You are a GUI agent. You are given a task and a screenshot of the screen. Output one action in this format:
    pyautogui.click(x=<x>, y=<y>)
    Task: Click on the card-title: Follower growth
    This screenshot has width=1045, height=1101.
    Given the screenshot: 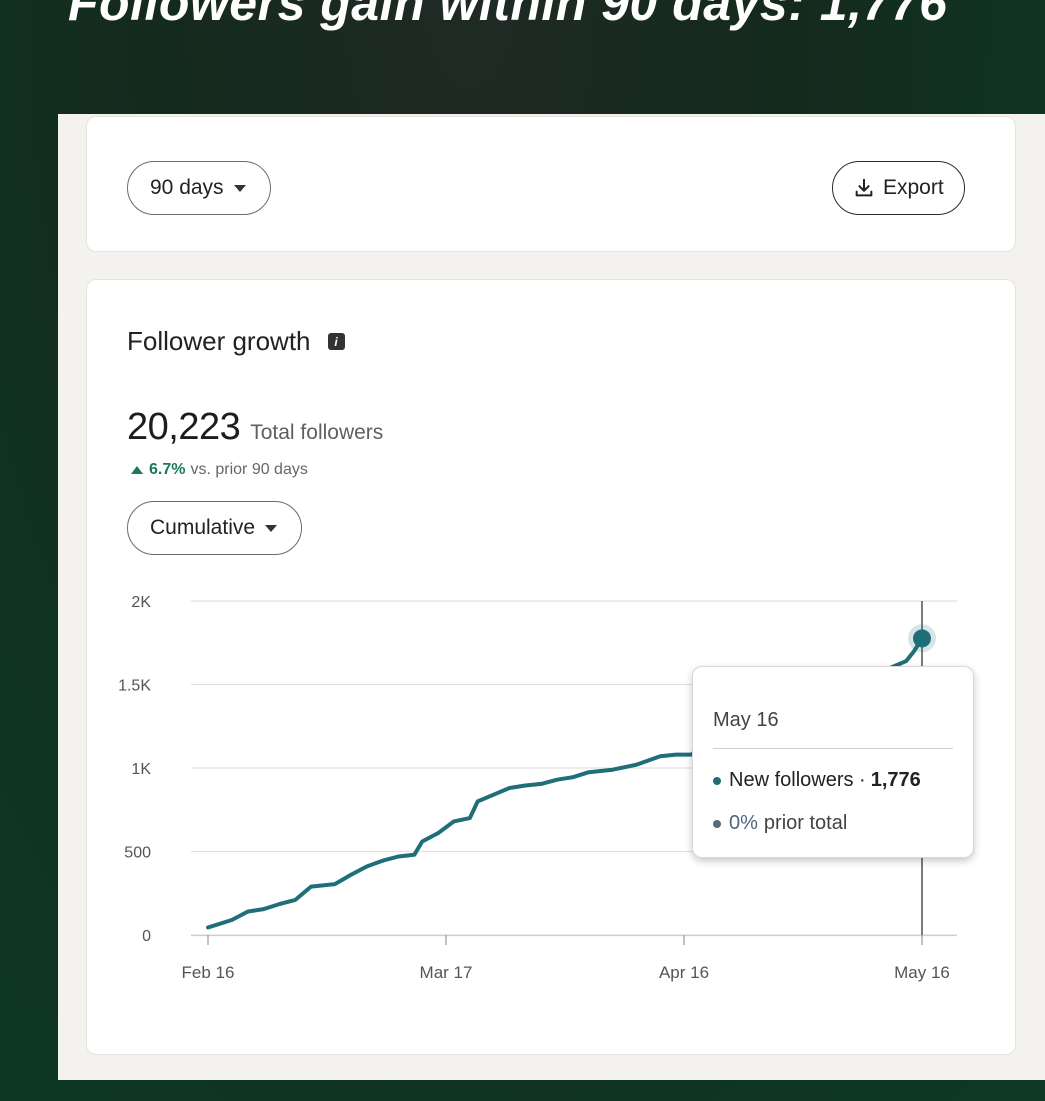 What is the action you would take?
    pyautogui.click(x=219, y=341)
    